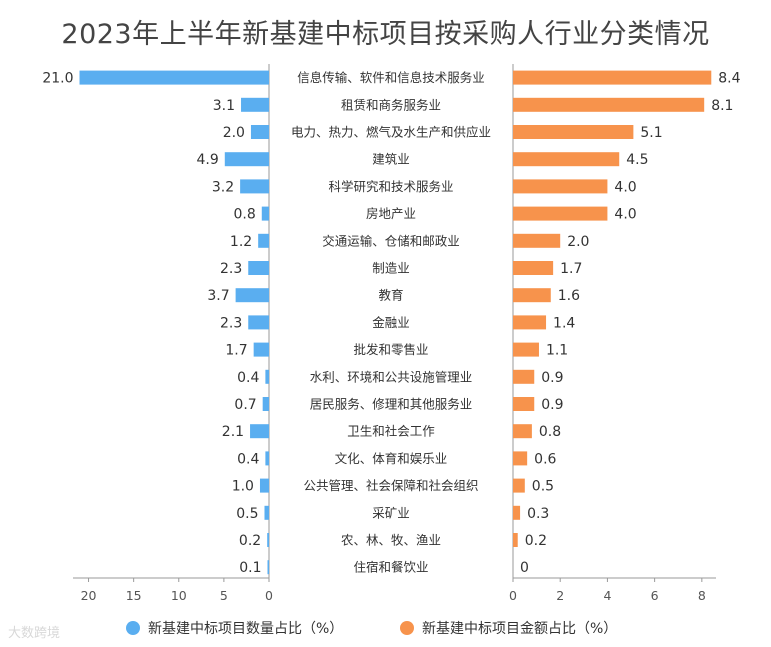 The image size is (771, 647). Describe the element at coordinates (557, 351) in the screenshot. I see `amount-share-value-label: 1.1` at that location.